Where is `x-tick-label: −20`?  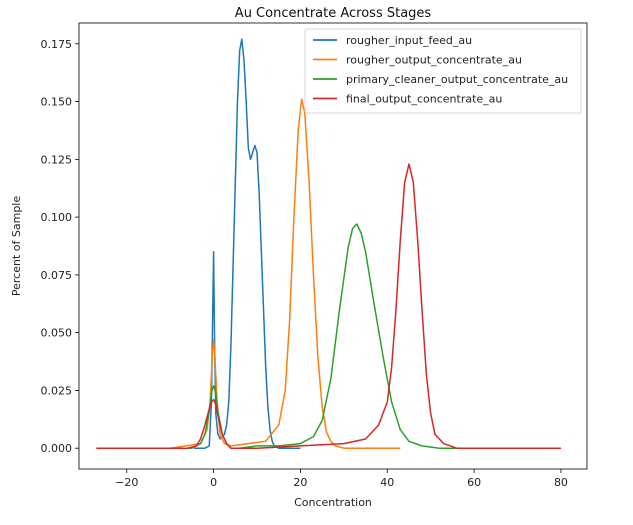 x-tick-label: −20 is located at coordinates (126, 482).